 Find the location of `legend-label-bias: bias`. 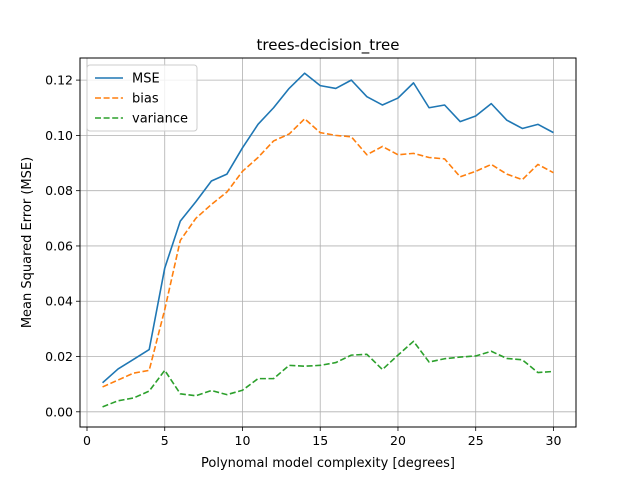

legend-label-bias: bias is located at coordinates (145, 99).